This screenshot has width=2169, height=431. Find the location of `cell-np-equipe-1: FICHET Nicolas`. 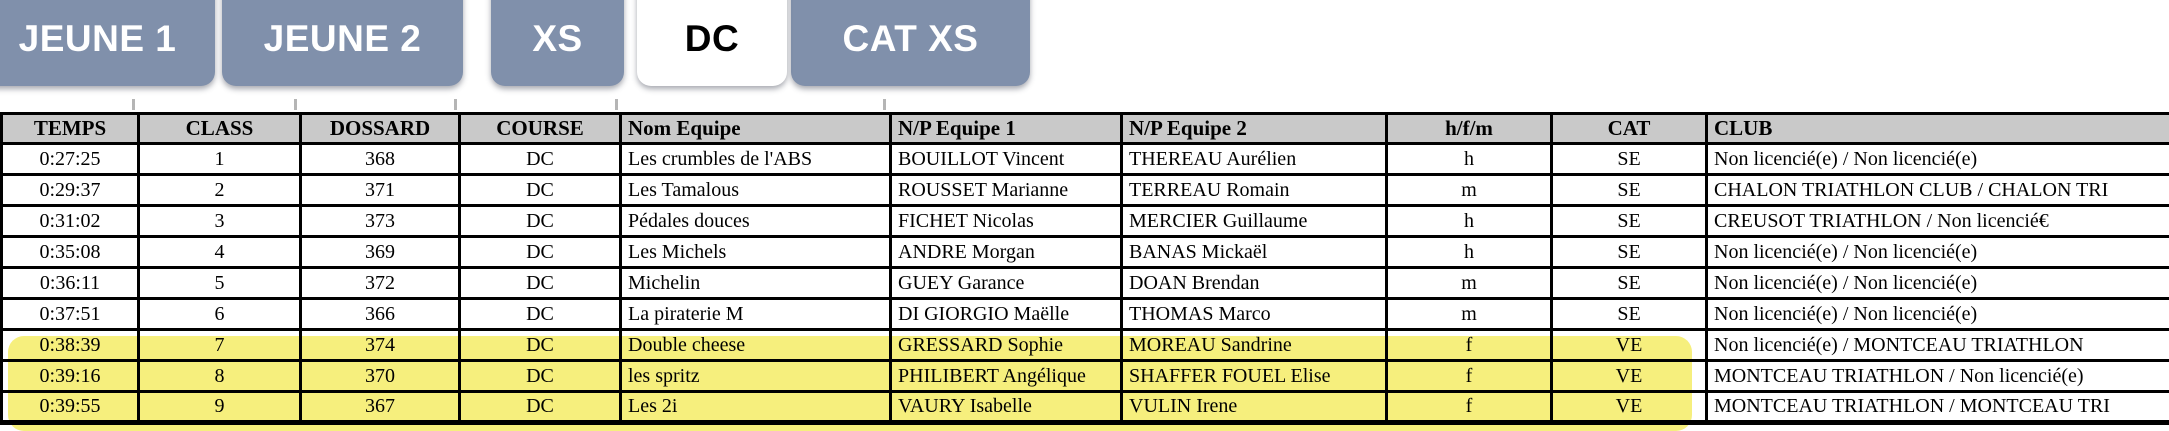

cell-np-equipe-1: FICHET Nicolas is located at coordinates (1006, 221).